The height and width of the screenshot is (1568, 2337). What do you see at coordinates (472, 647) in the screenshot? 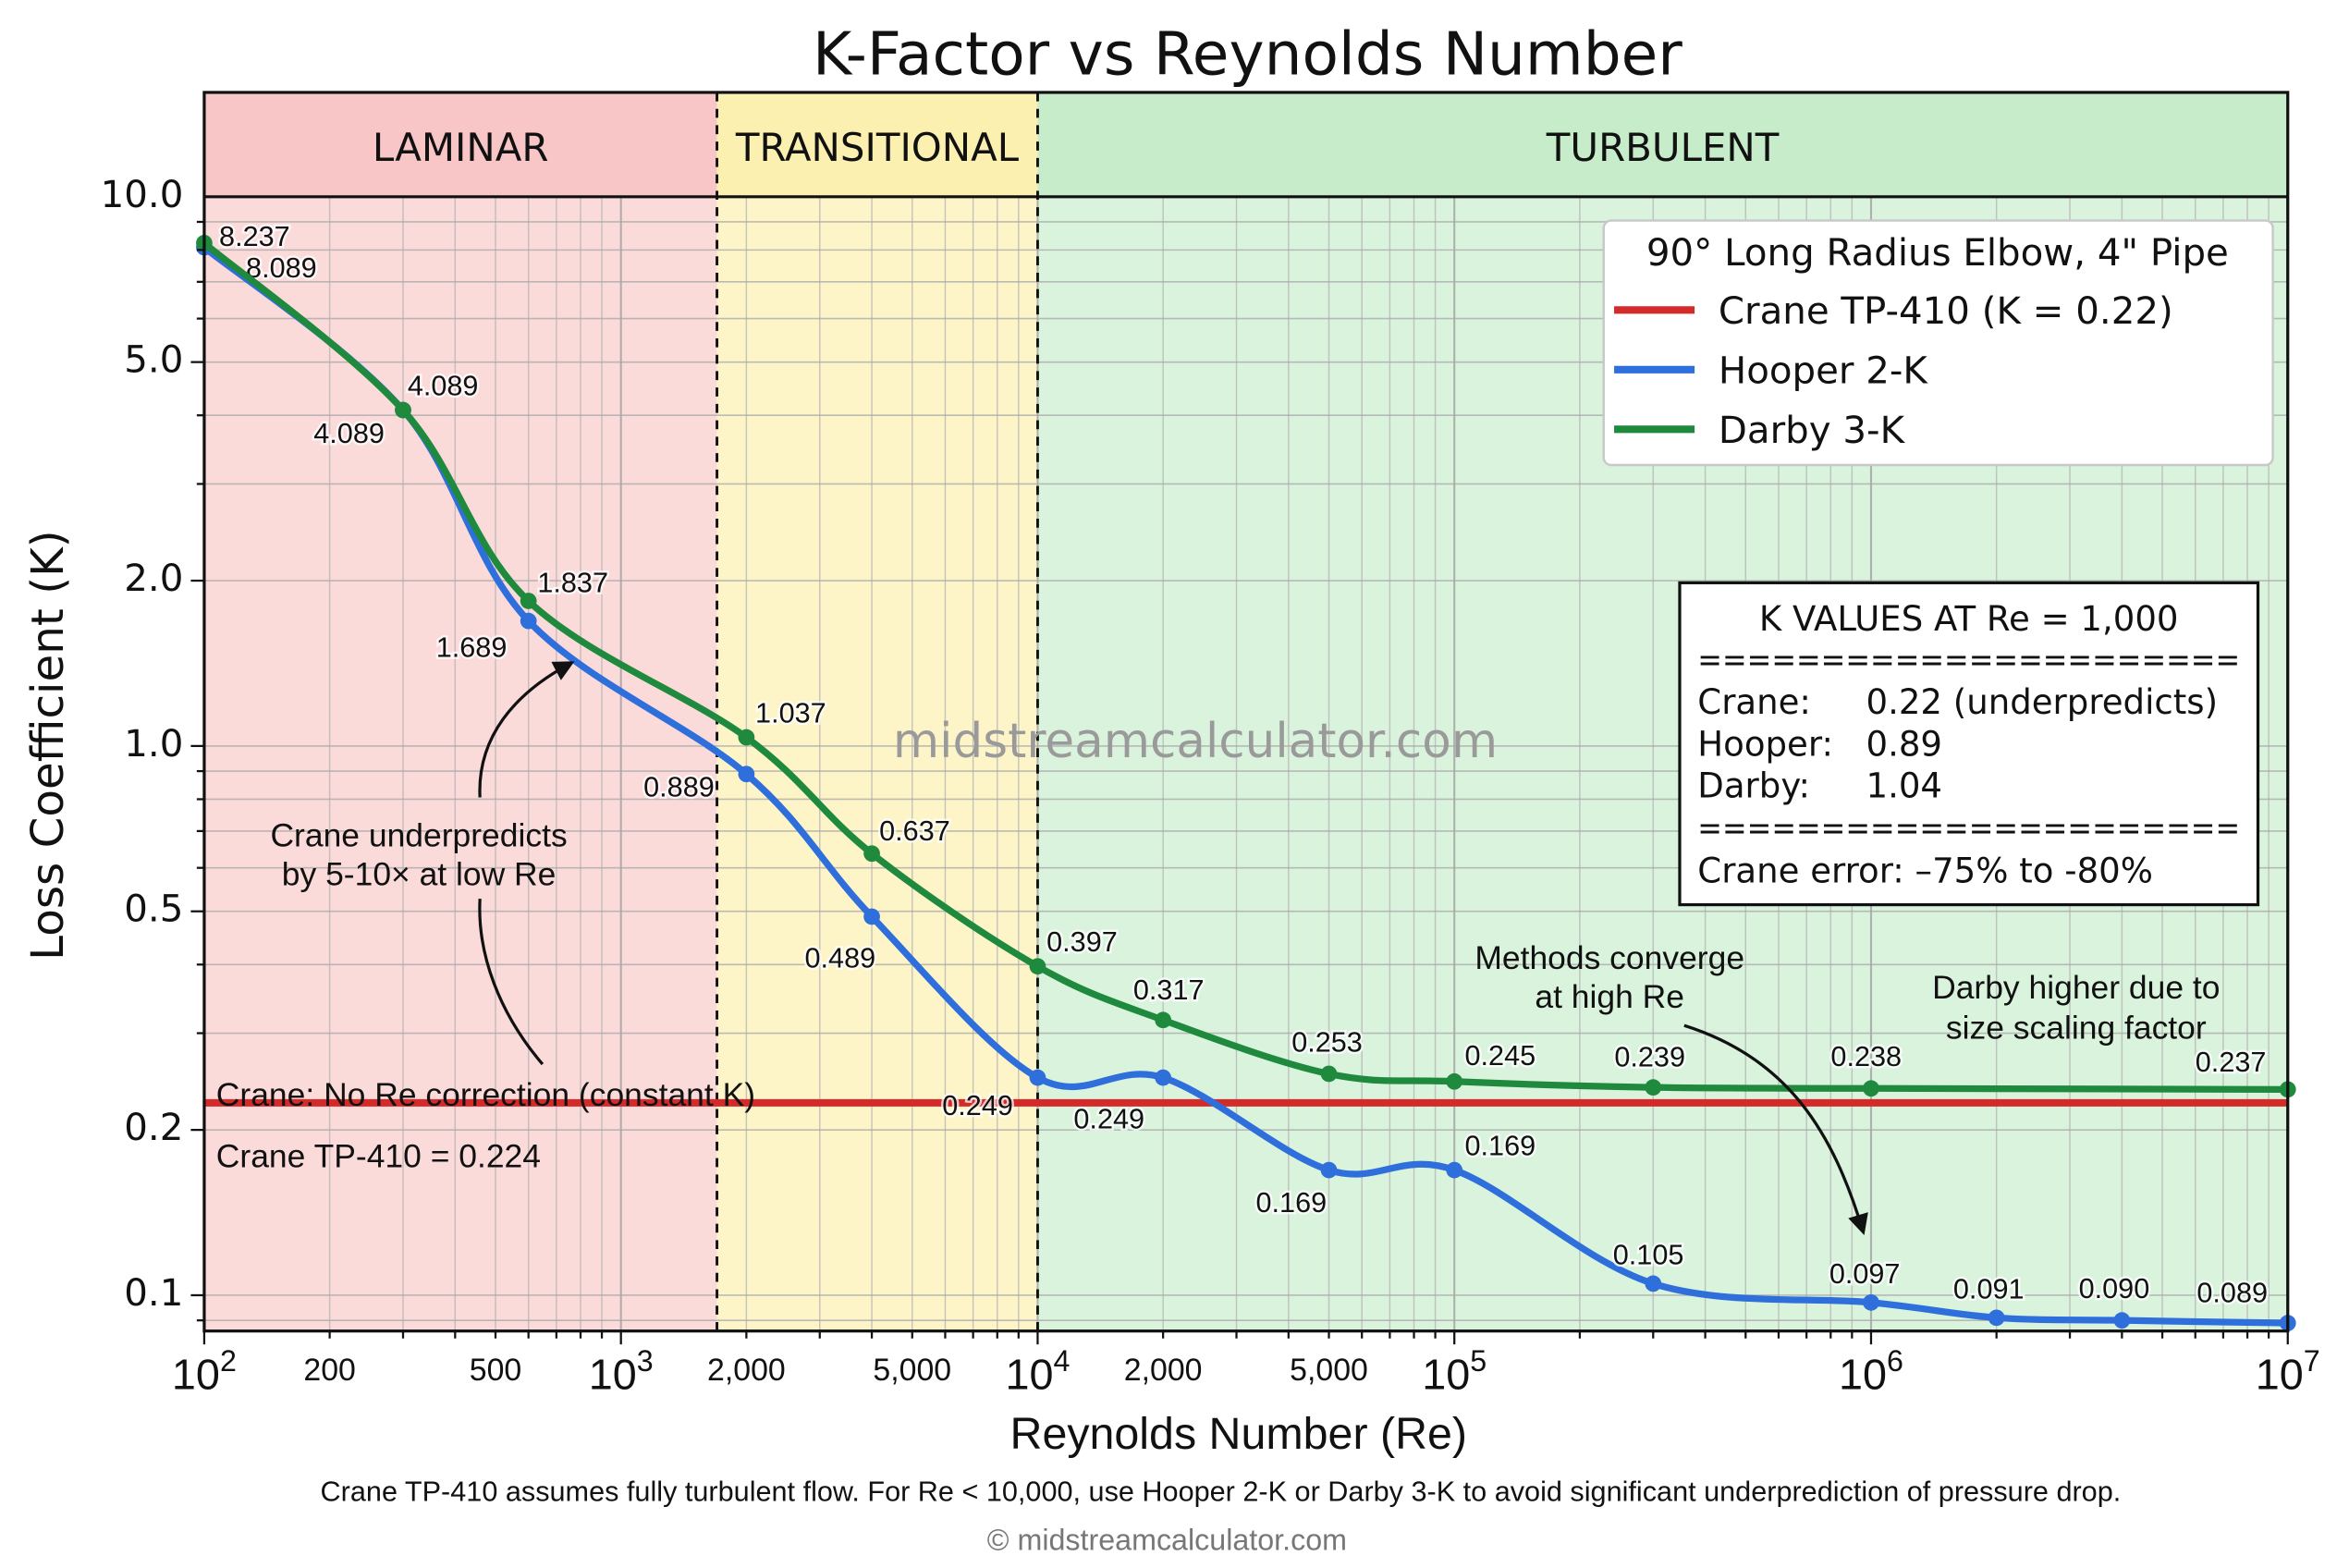
I see `hooper-data-label: 1.689` at bounding box center [472, 647].